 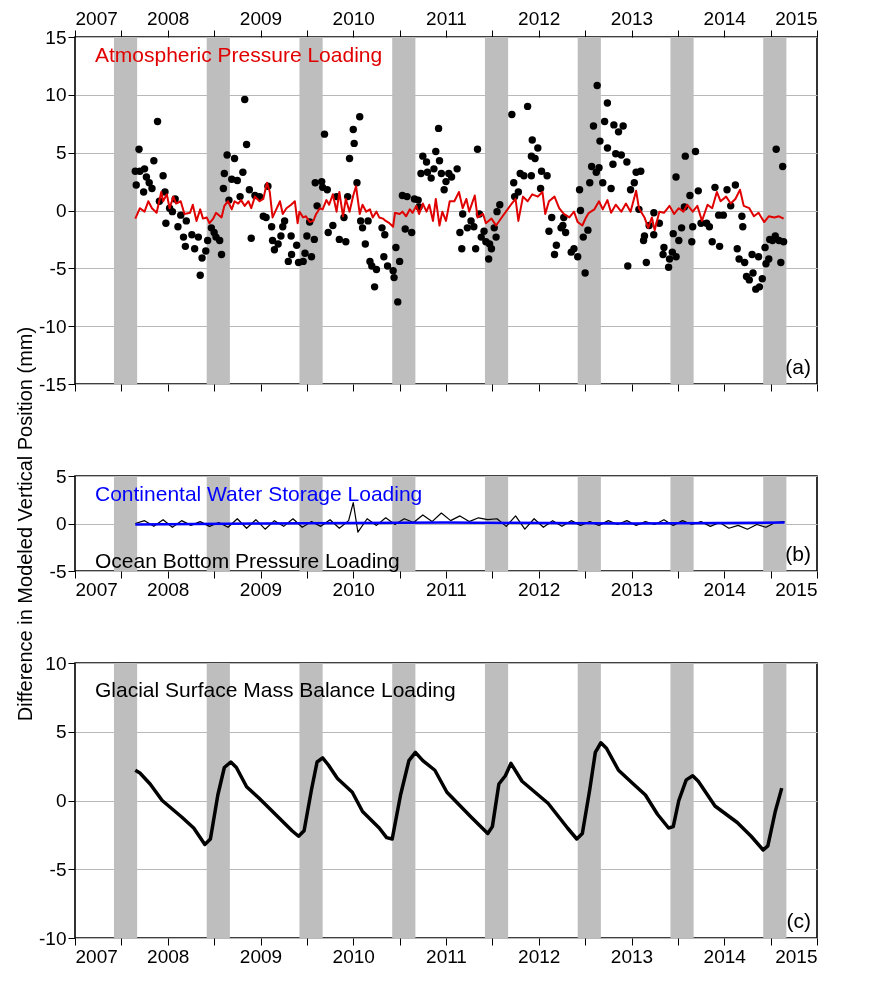 I want to click on x2-tick-label: 2012, so click(x=539, y=18).